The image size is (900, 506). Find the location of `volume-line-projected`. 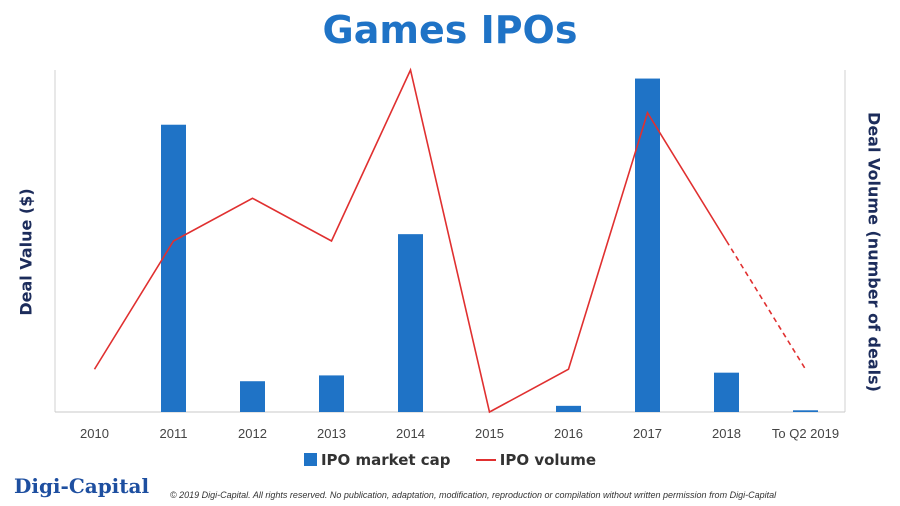

volume-line-projected is located at coordinates (766, 305).